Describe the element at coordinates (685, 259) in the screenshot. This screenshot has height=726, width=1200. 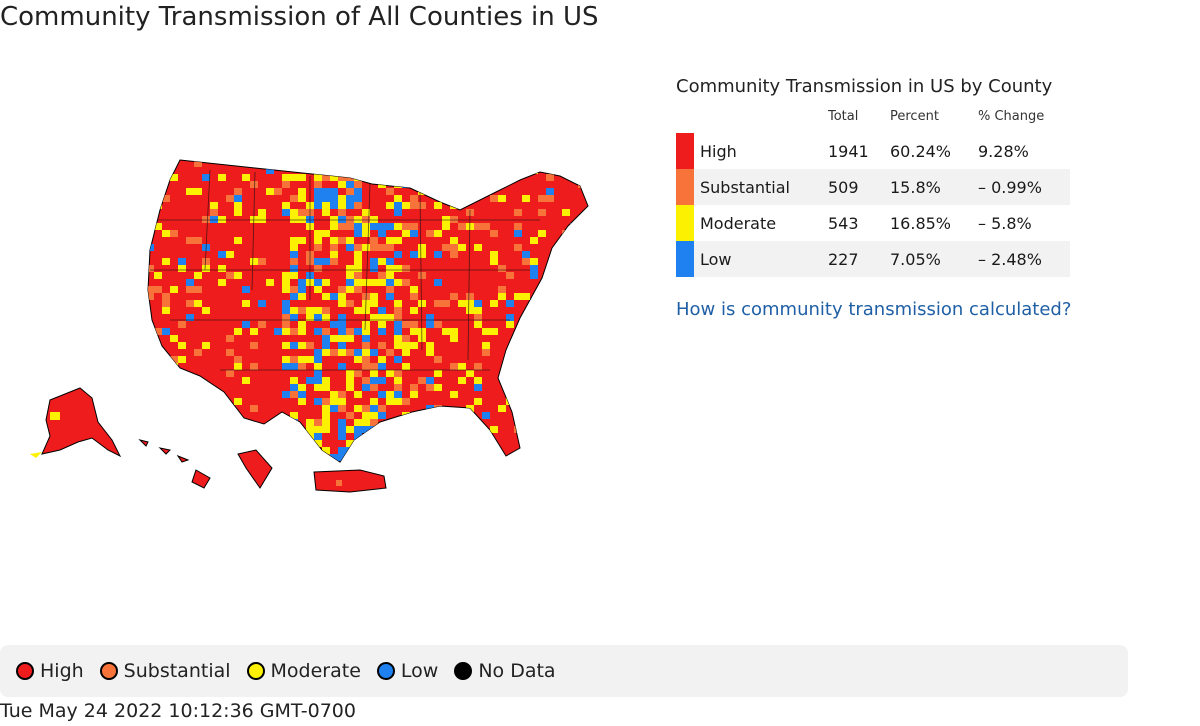
I see `color-swatch-low` at that location.